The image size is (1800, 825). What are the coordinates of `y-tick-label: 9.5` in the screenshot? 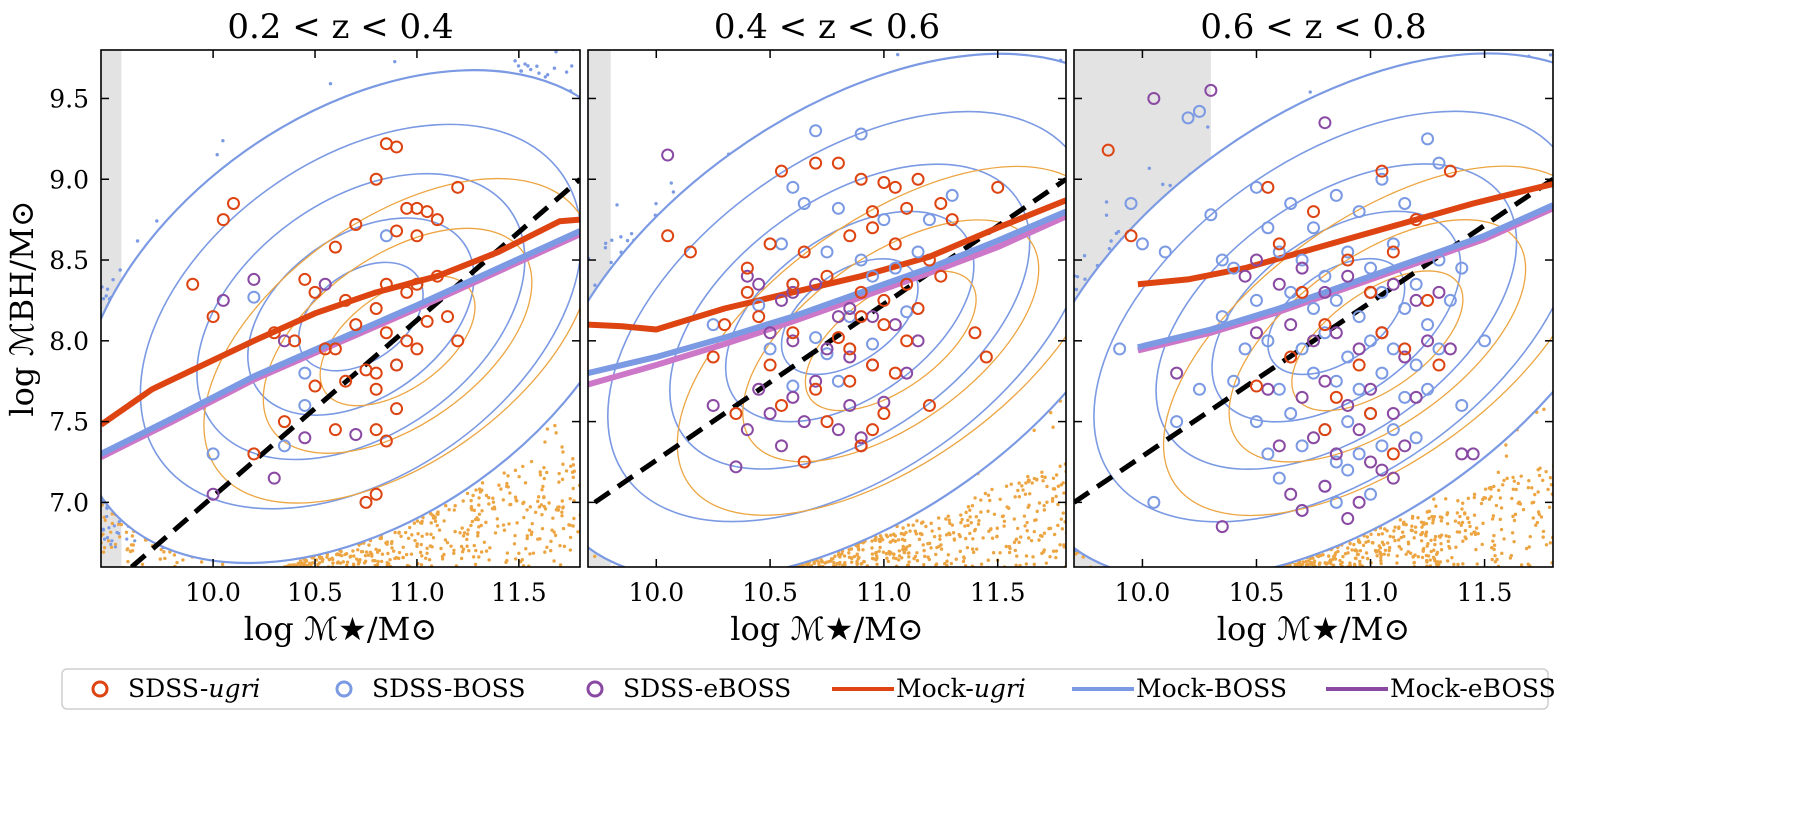 It's located at (69, 98).